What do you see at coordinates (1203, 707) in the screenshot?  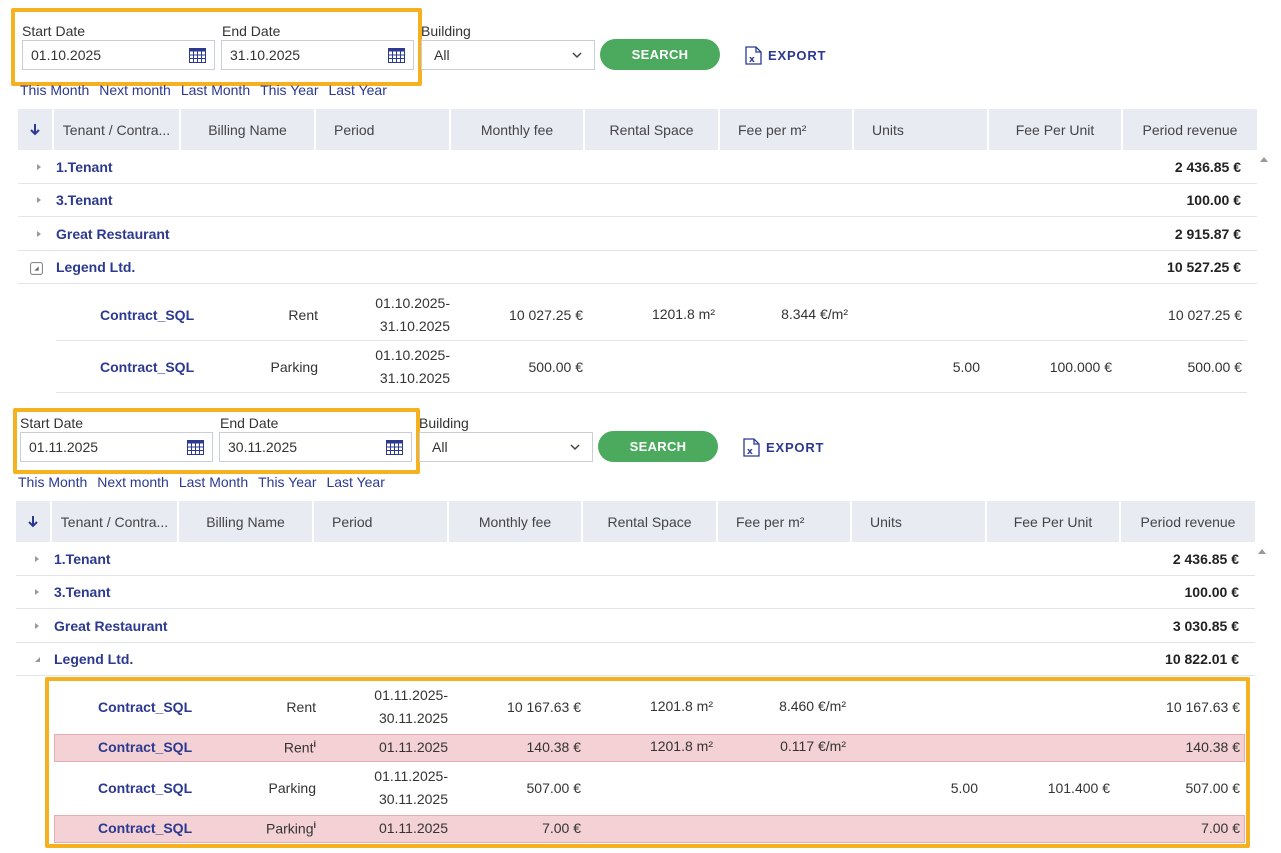 I see `period-revenue: 10 167.63 €` at bounding box center [1203, 707].